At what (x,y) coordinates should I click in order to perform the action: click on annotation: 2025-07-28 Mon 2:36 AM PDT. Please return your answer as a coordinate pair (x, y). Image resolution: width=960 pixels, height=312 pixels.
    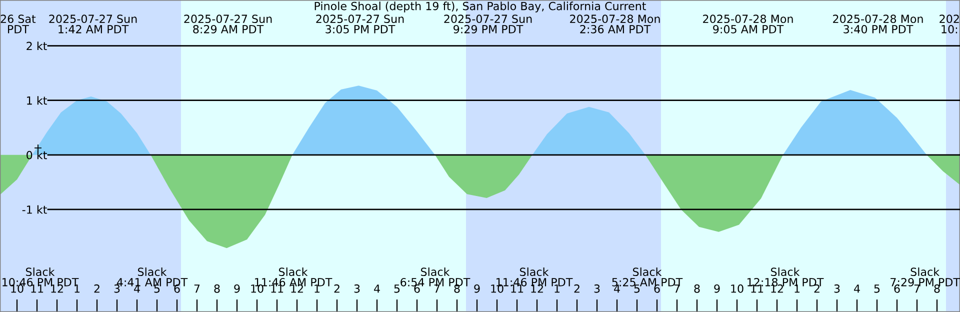
    Looking at the image, I should click on (615, 24).